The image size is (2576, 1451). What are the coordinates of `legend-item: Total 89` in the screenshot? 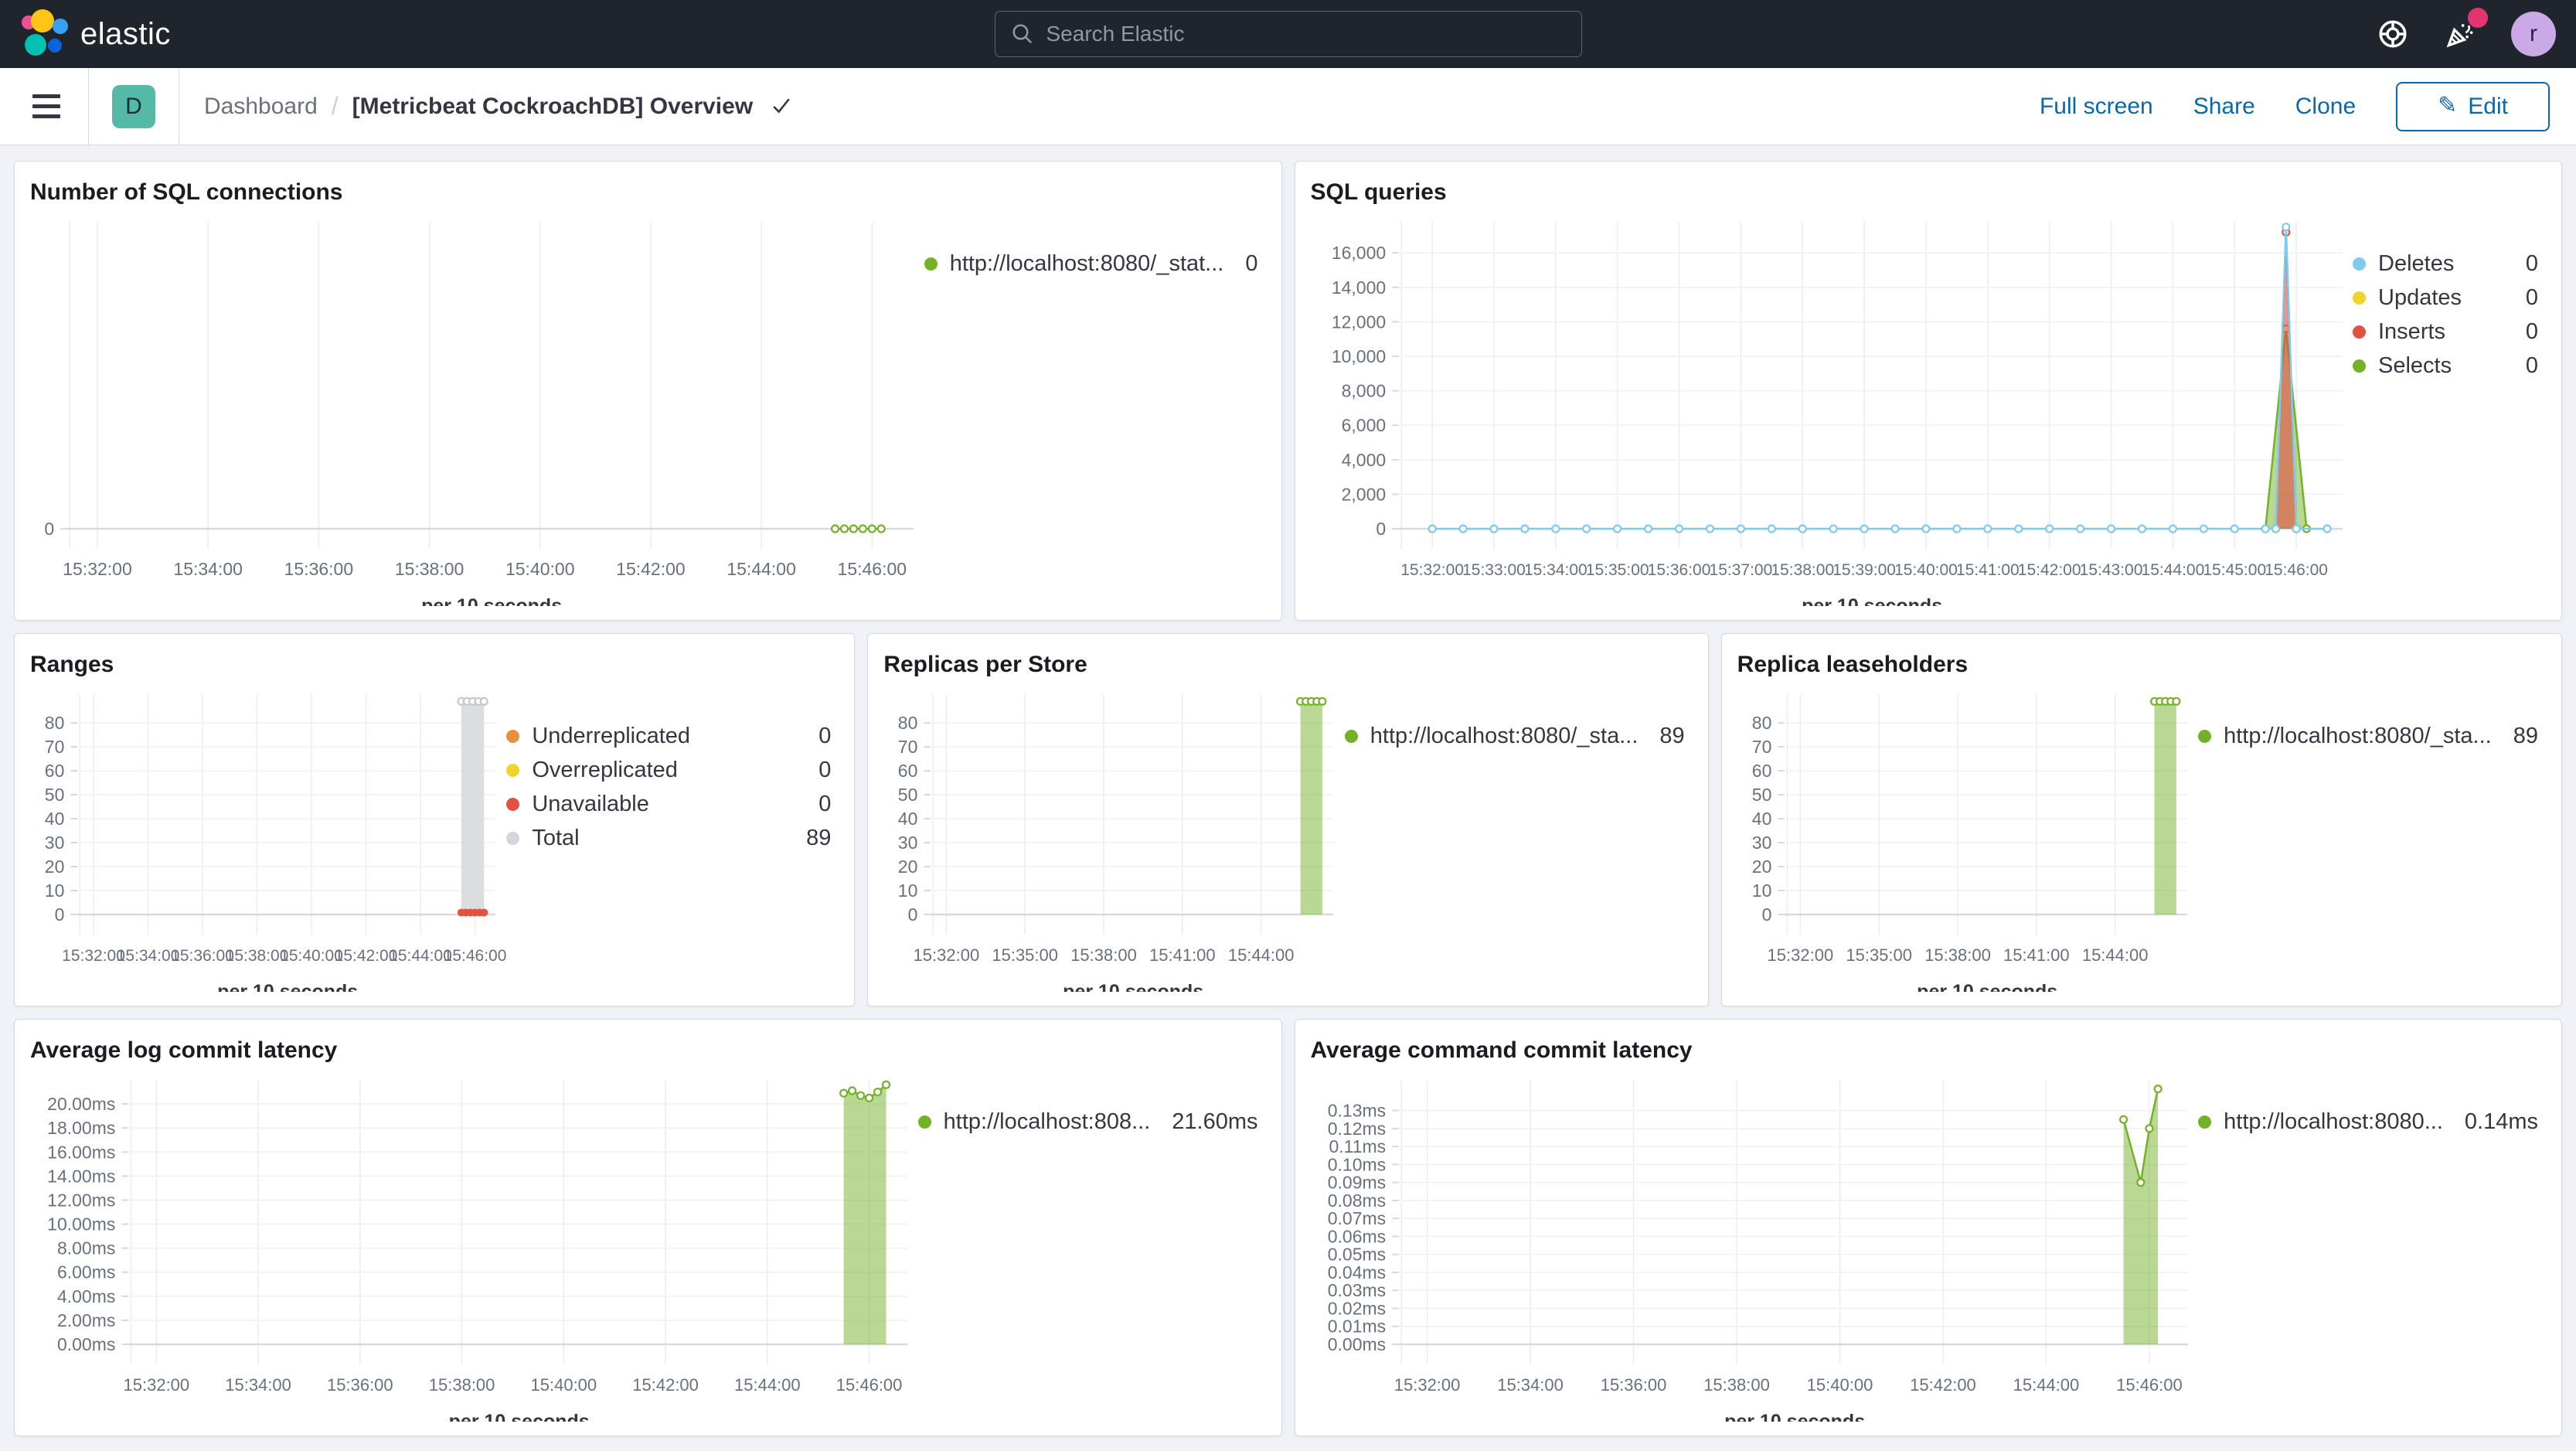 It's located at (668, 838).